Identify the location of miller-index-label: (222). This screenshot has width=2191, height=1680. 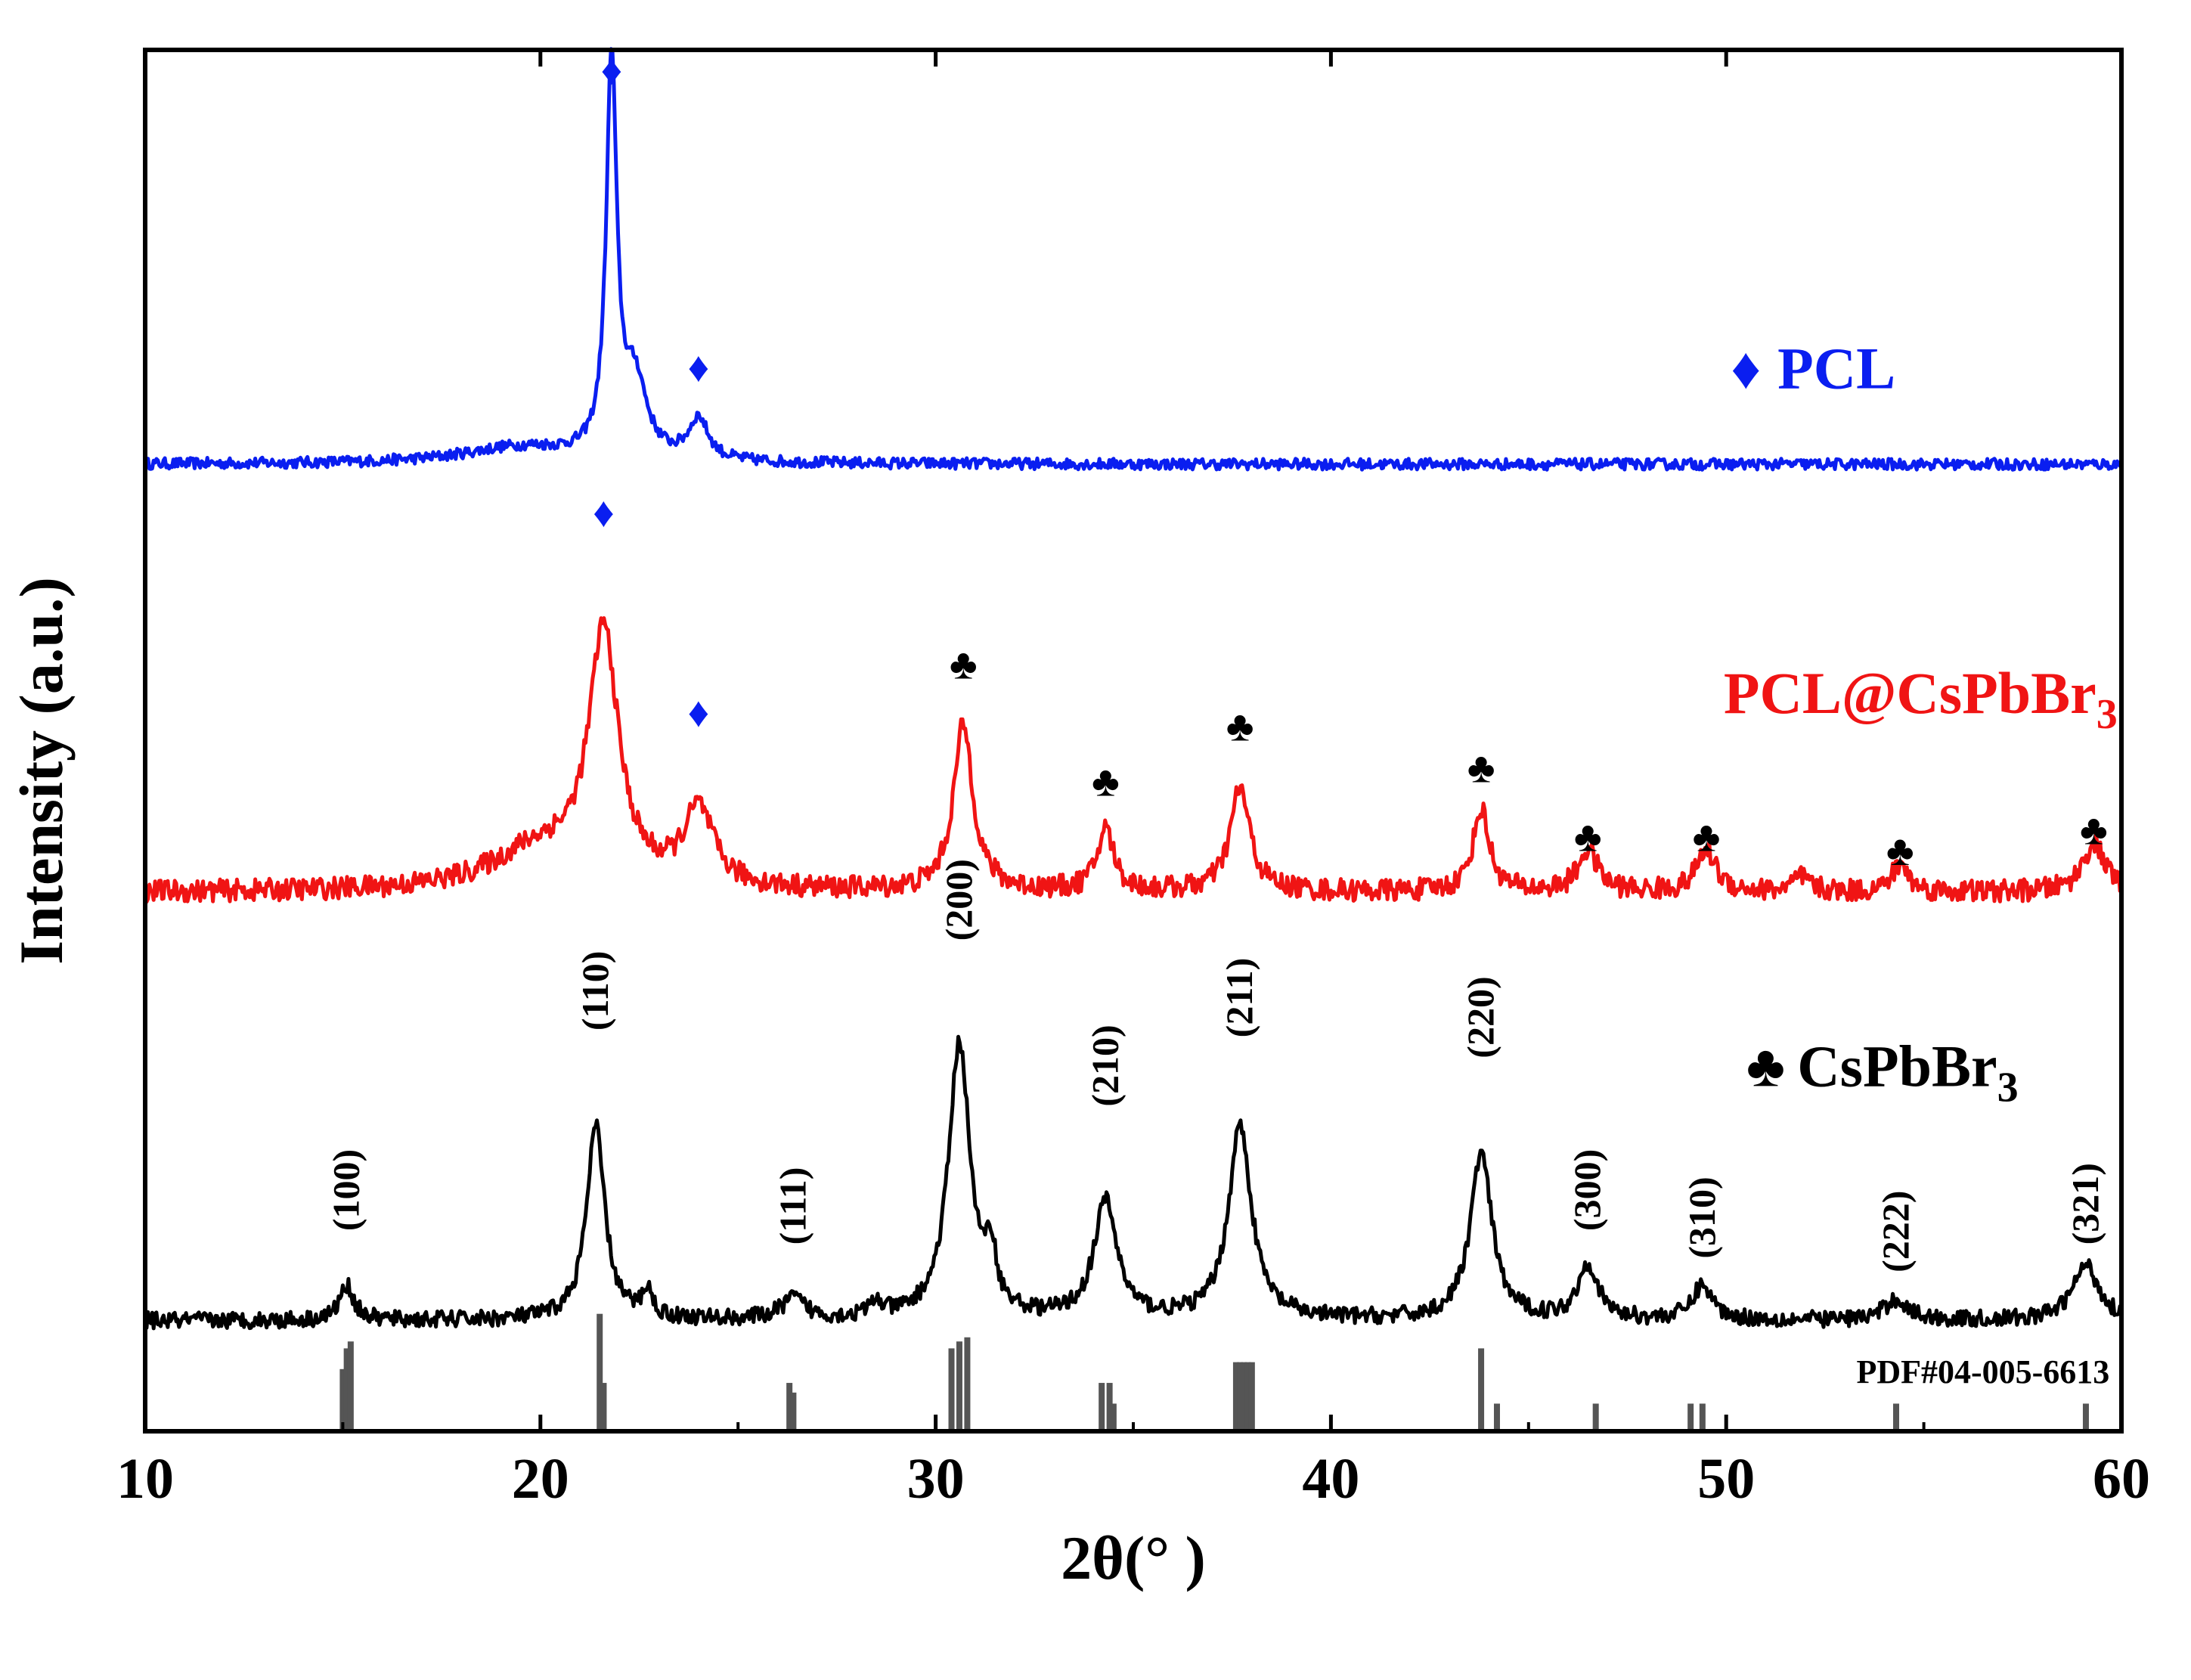
(1896, 1231).